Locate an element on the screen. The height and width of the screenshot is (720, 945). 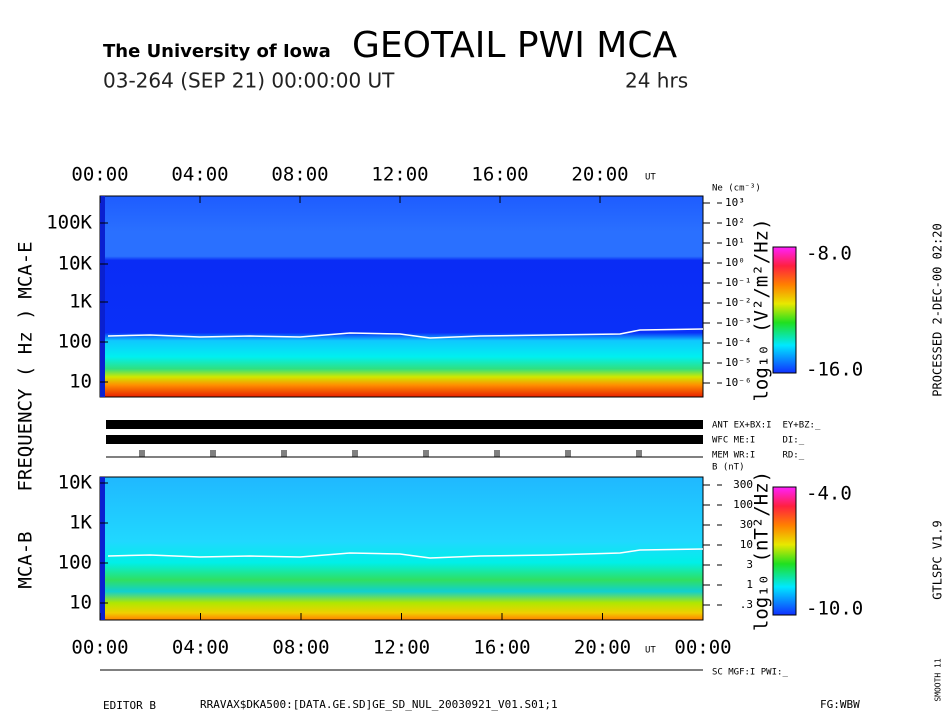
colorbar-max: -4.0 is located at coordinates (829, 494).